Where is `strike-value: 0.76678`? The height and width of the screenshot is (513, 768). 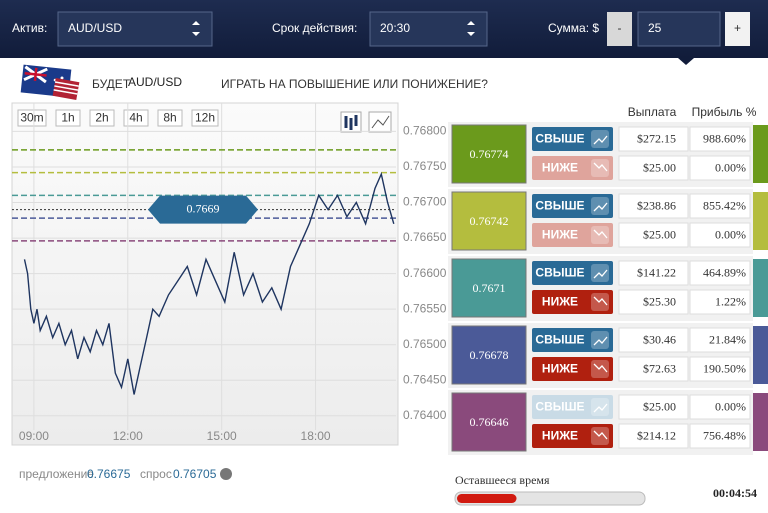
strike-value: 0.76678 is located at coordinates (489, 355).